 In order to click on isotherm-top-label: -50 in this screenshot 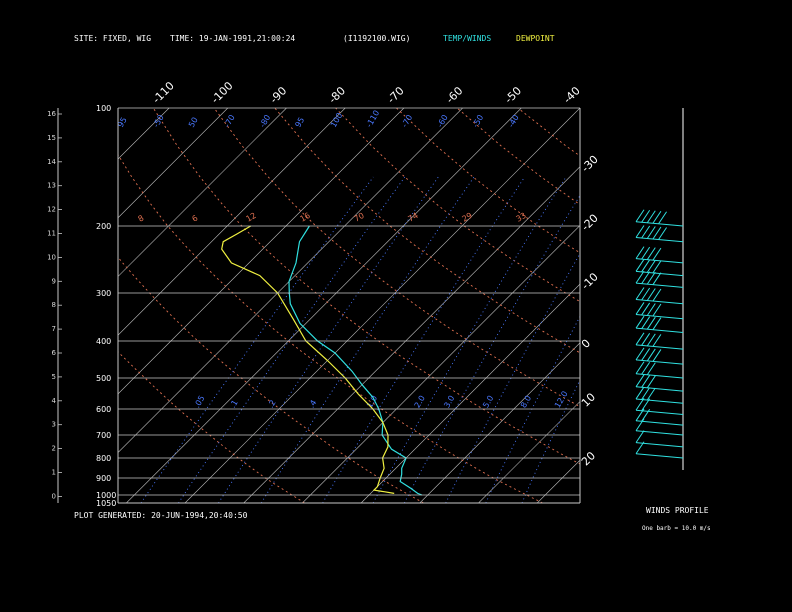, I will do `click(158, 121)`.